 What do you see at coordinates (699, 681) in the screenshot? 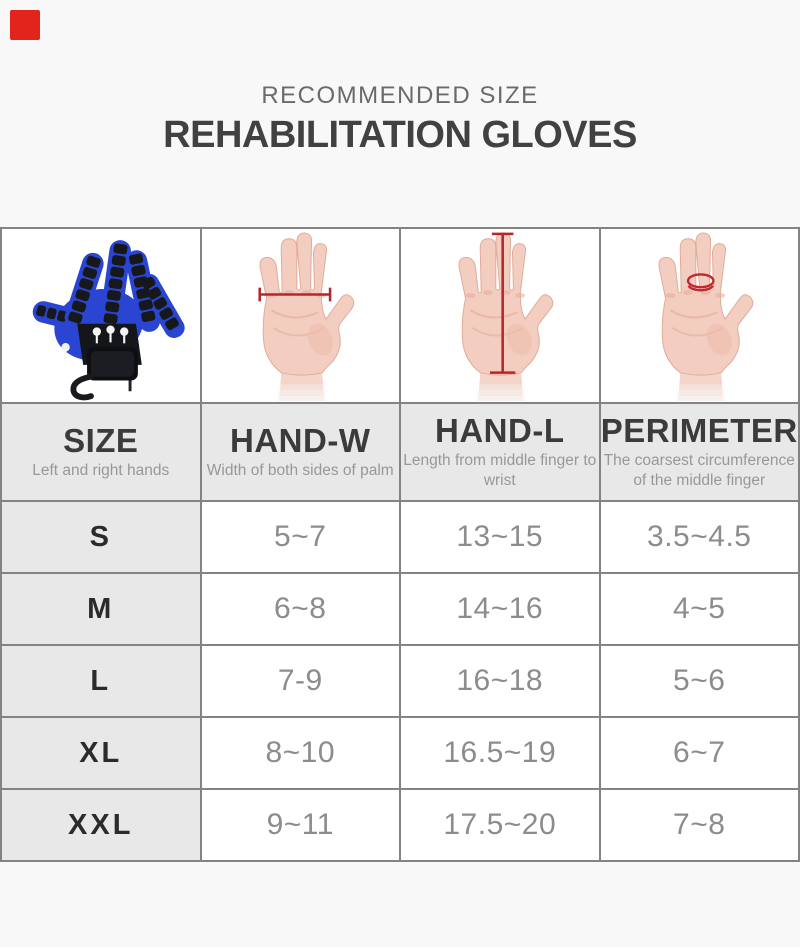
I see `perimeter-value: 5~6` at bounding box center [699, 681].